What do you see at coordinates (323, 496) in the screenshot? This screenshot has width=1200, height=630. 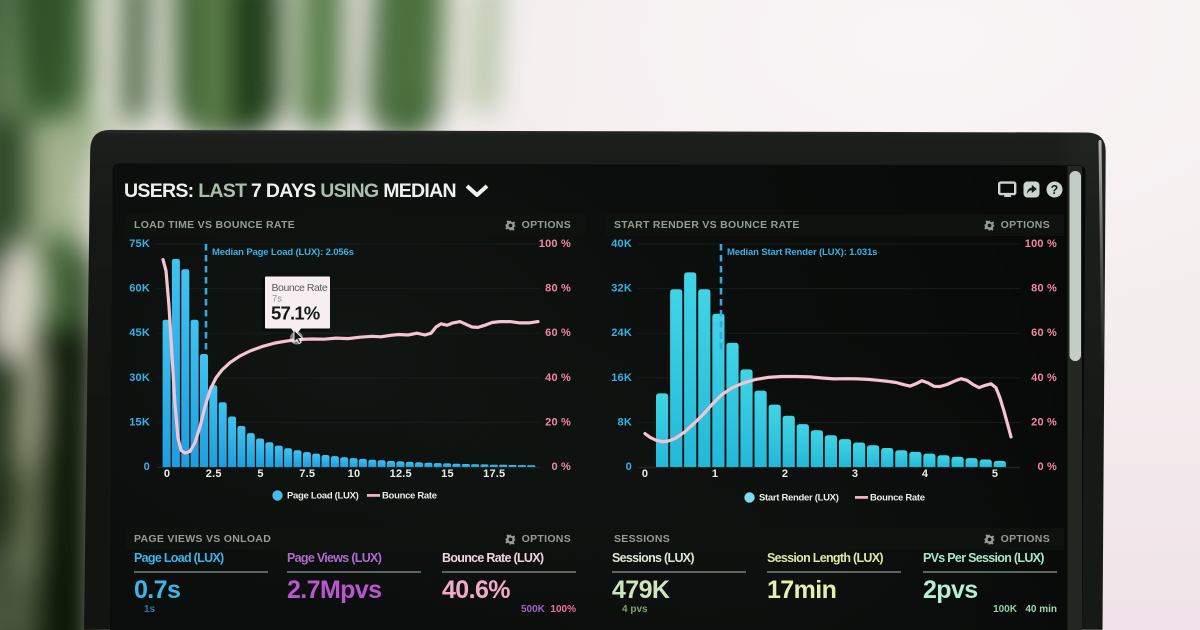 I see `svg-text: Page Load (LUX)` at bounding box center [323, 496].